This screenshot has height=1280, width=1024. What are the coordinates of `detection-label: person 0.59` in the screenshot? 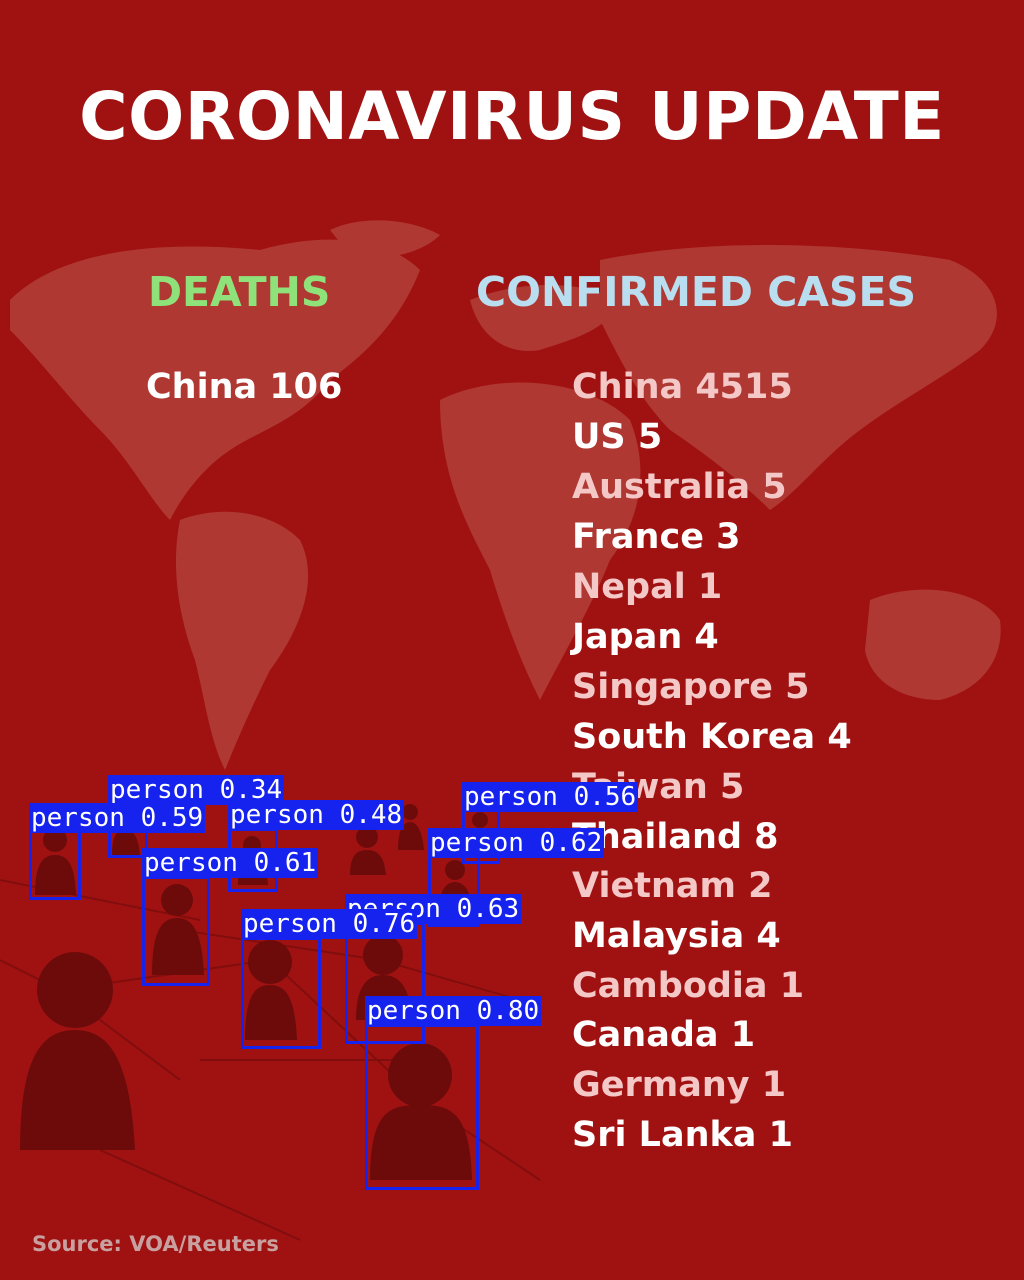 It's located at (117, 818).